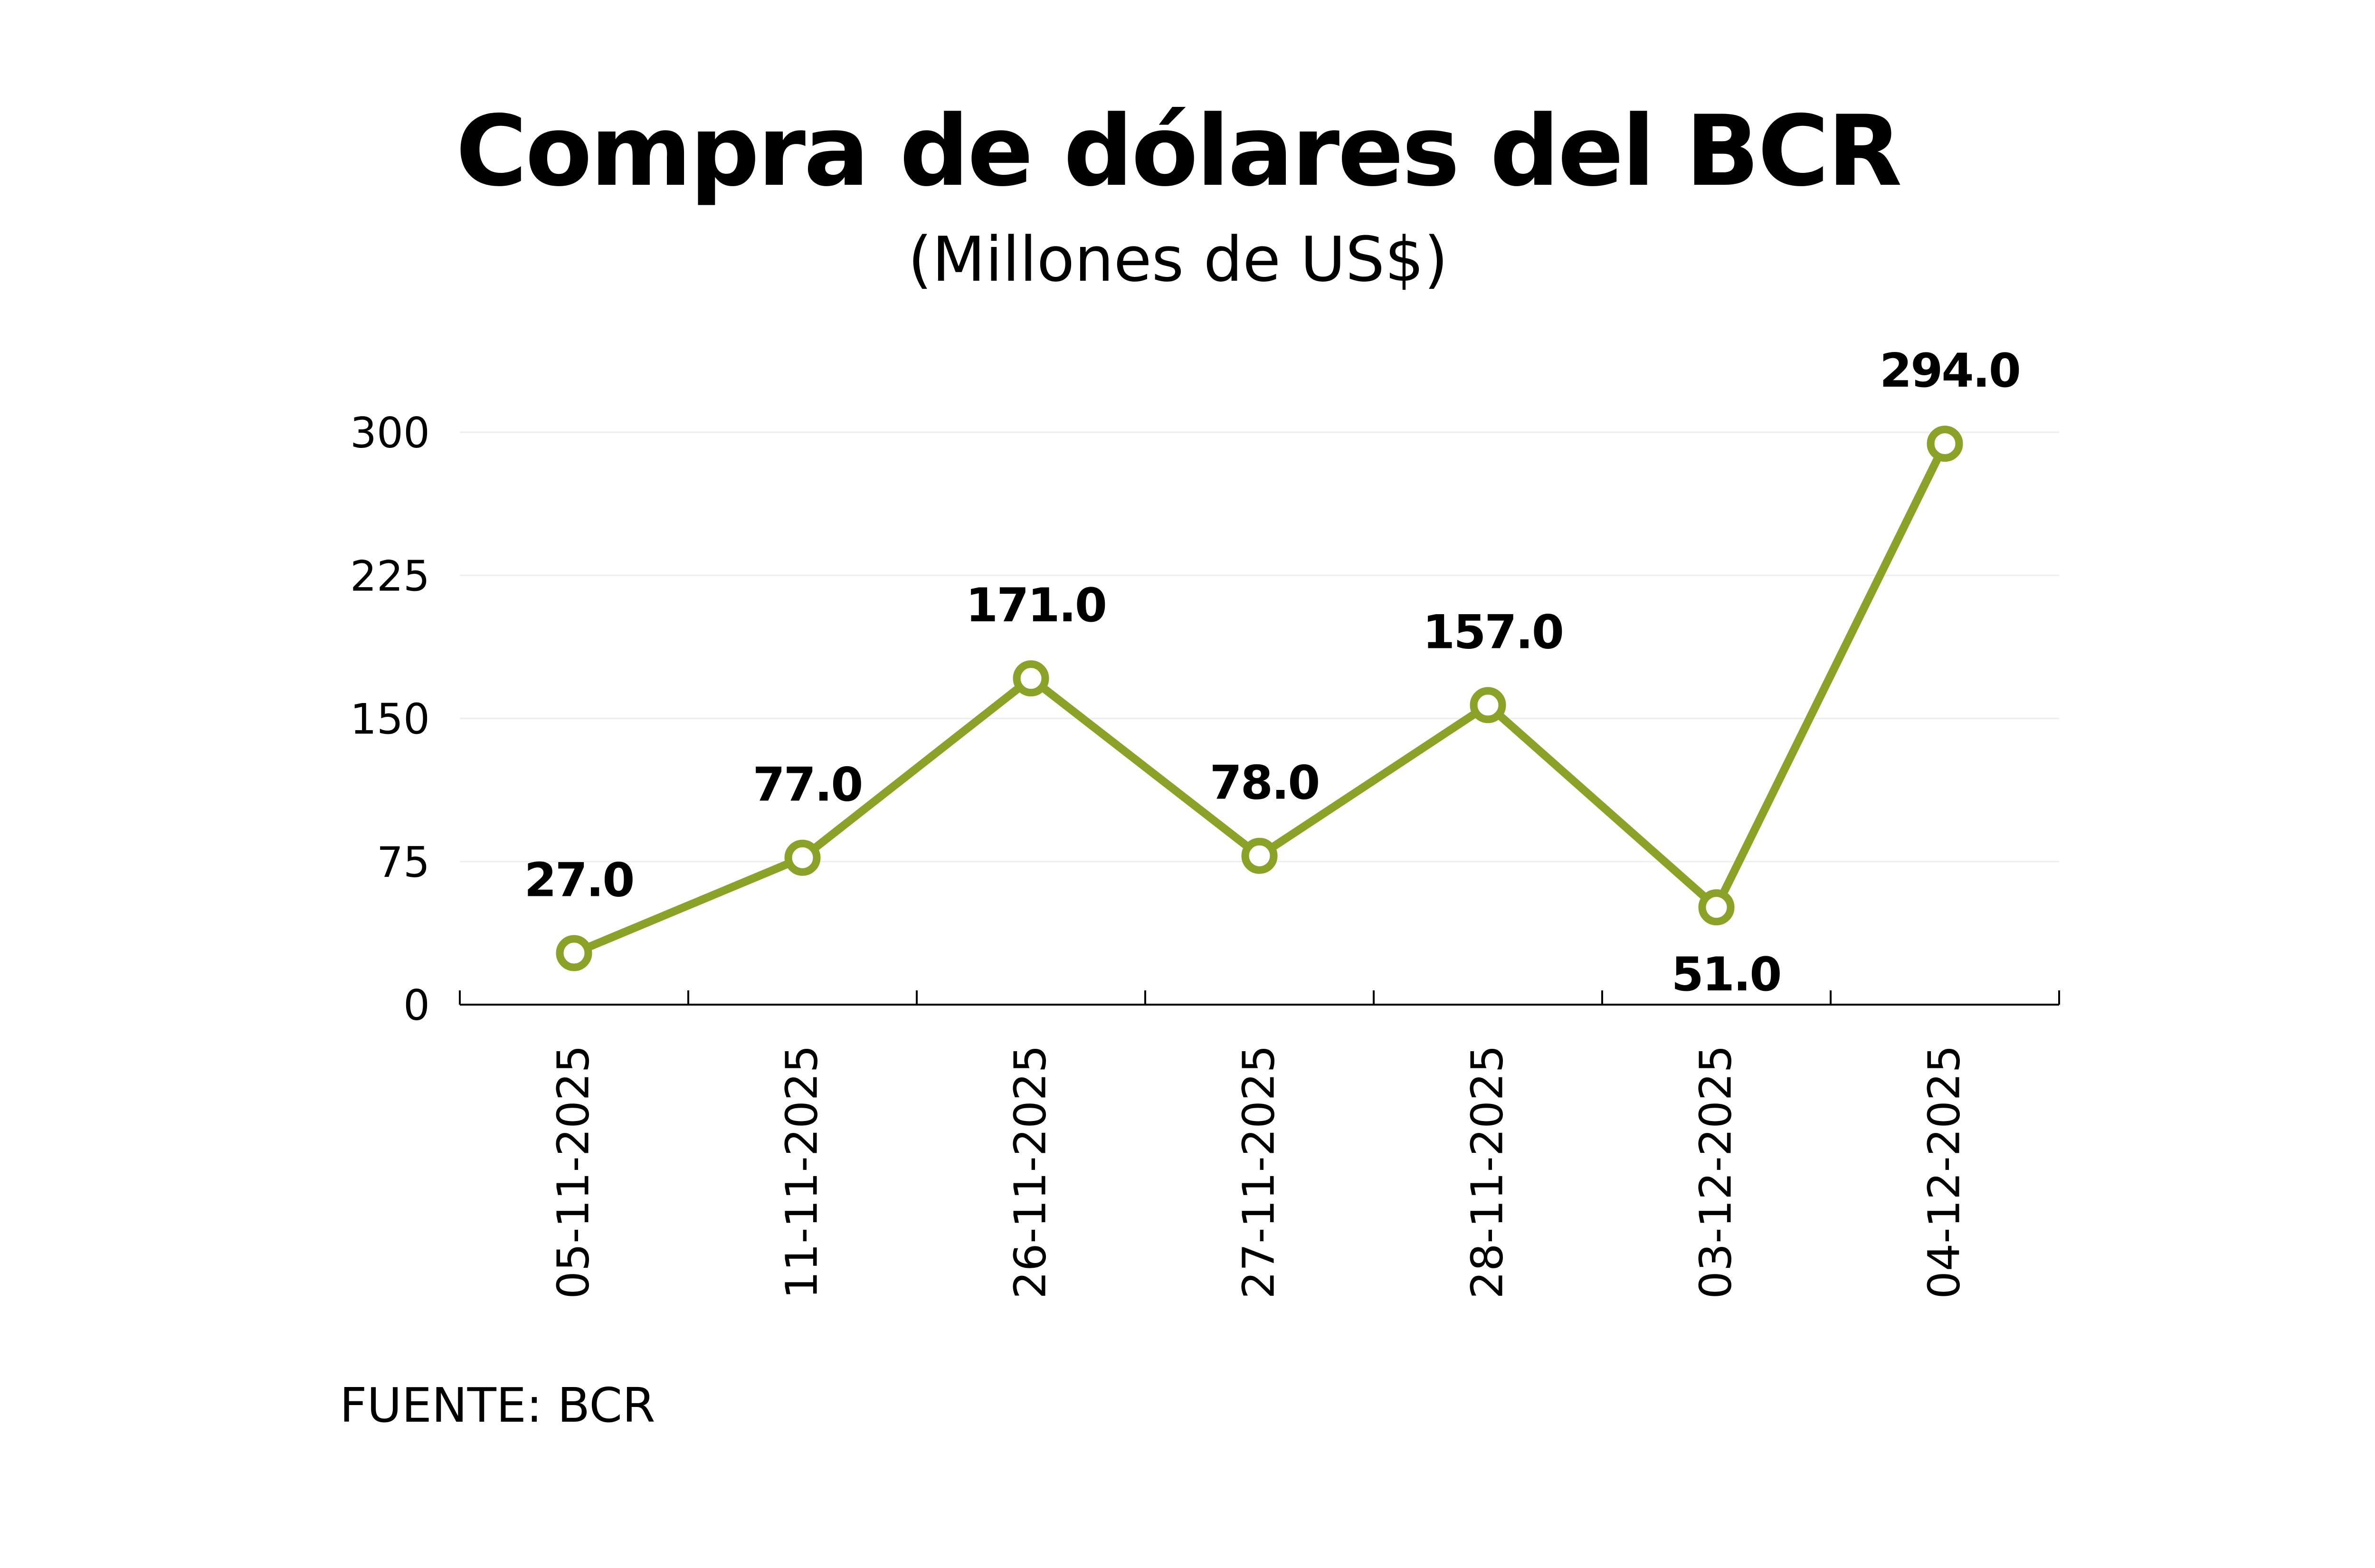  What do you see at coordinates (1179, 151) in the screenshot?
I see `chart-title: Compra de dólares del BCR` at bounding box center [1179, 151].